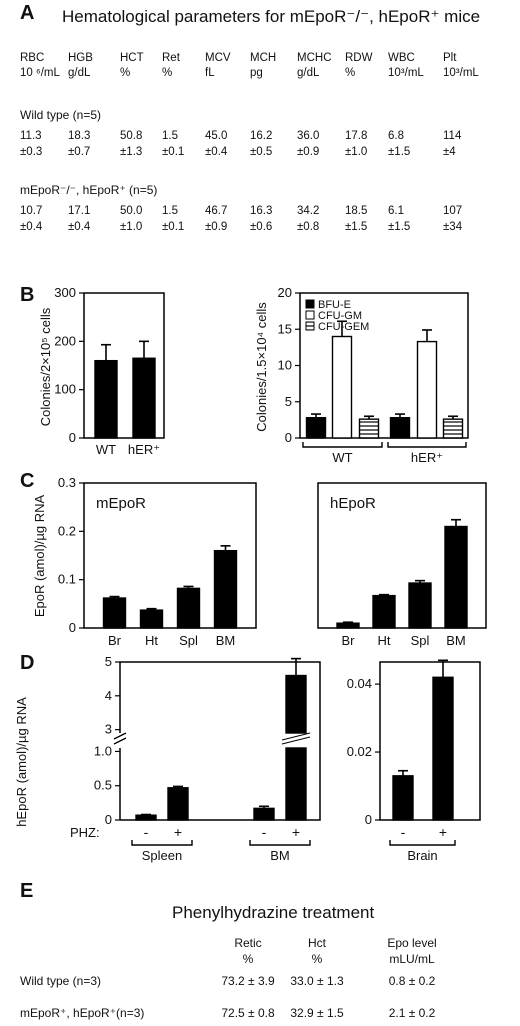 This screenshot has width=520, height=1026. I want to click on x-tick-label: hER⁺, so click(144, 449).